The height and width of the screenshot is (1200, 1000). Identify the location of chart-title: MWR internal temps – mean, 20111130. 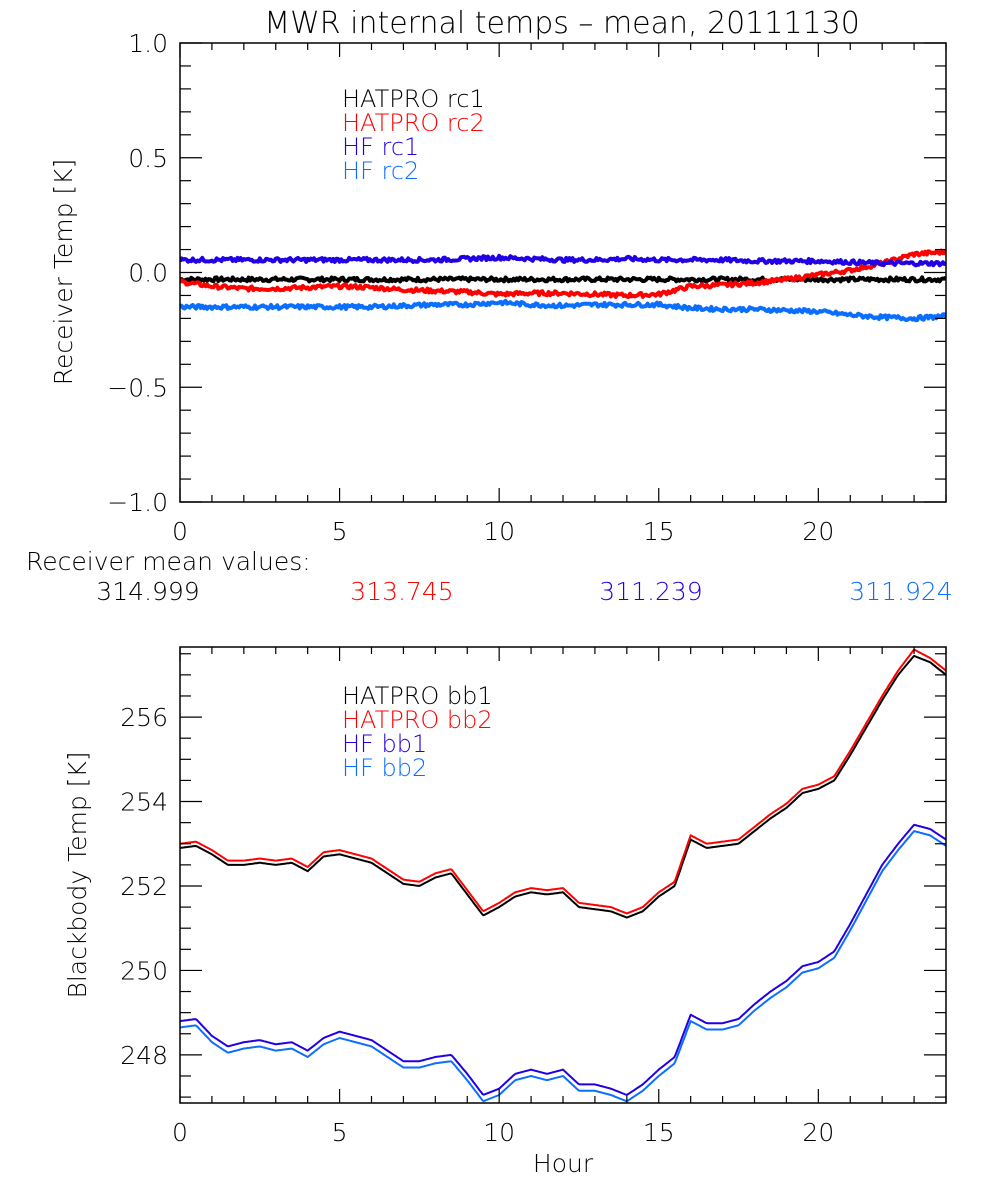
(562, 23).